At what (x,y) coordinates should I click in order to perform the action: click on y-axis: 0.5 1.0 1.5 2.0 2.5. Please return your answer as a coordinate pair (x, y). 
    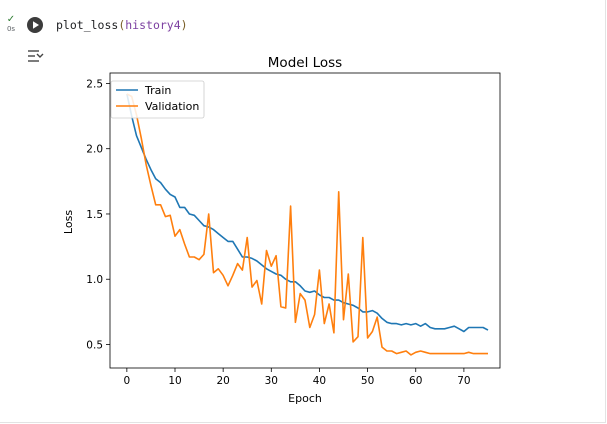
    Looking at the image, I should click on (98, 215).